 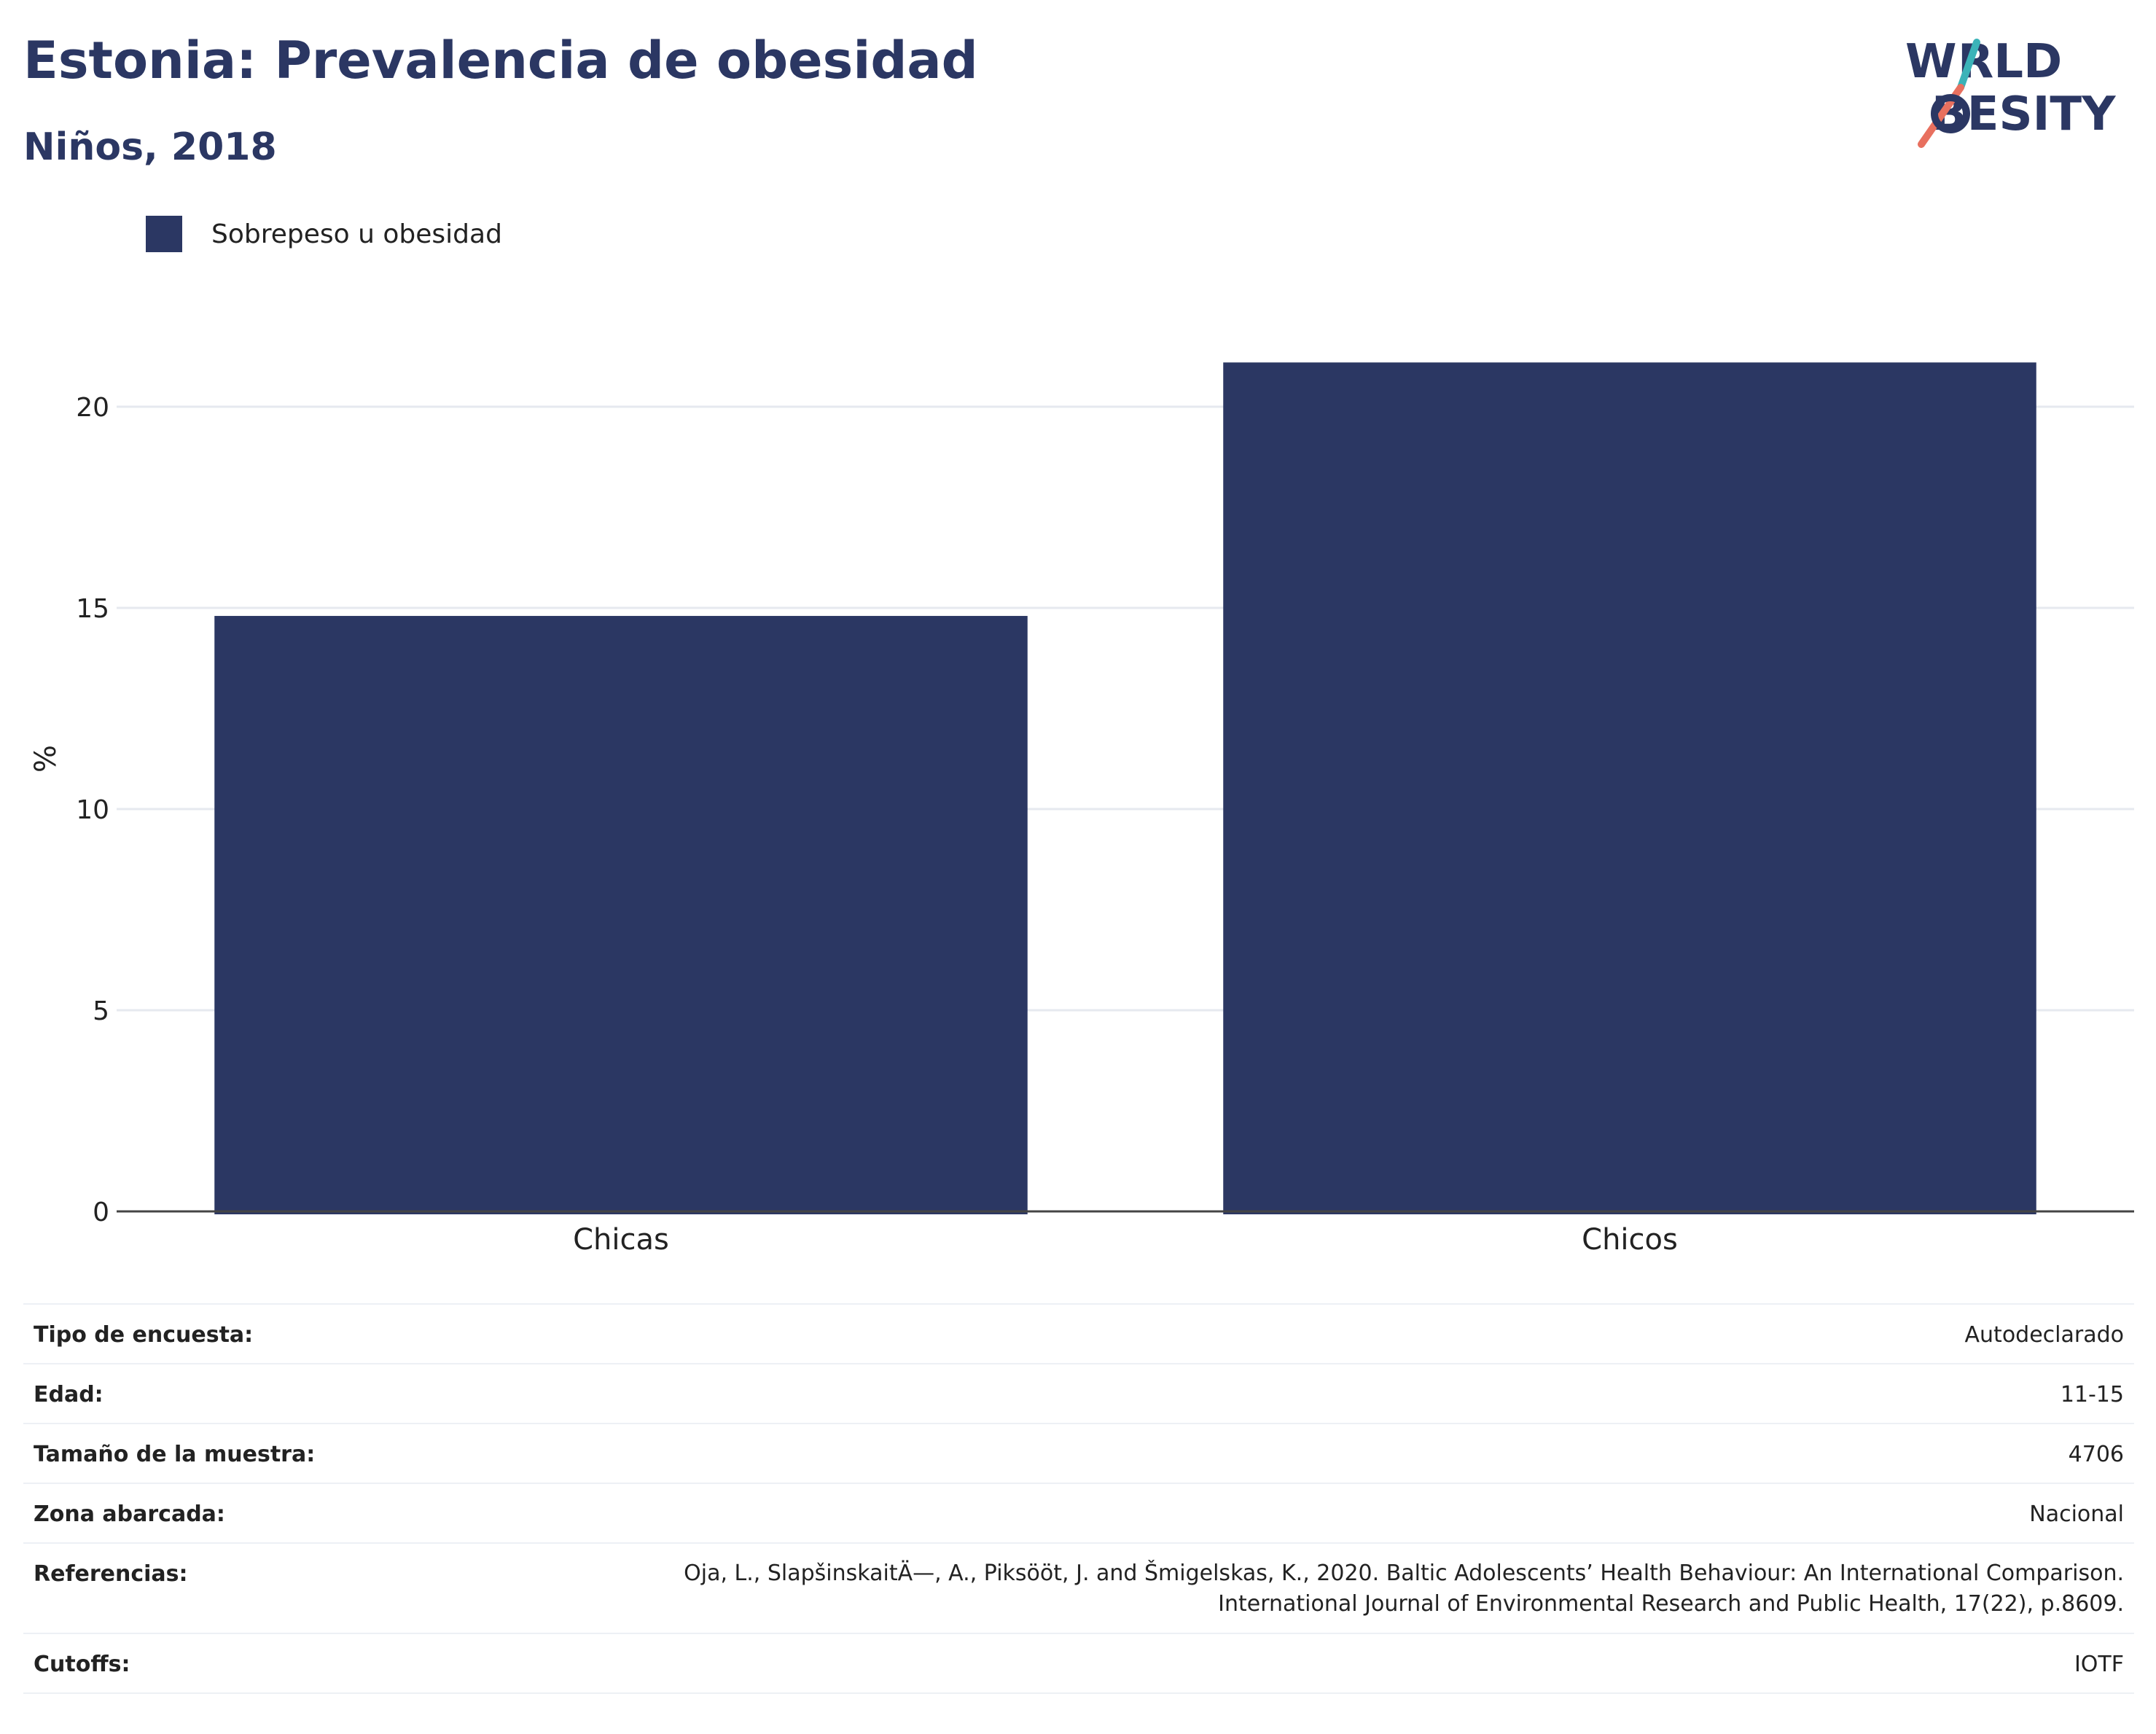 What do you see at coordinates (1278, 1394) in the screenshot?
I see `info-value: 11-15` at bounding box center [1278, 1394].